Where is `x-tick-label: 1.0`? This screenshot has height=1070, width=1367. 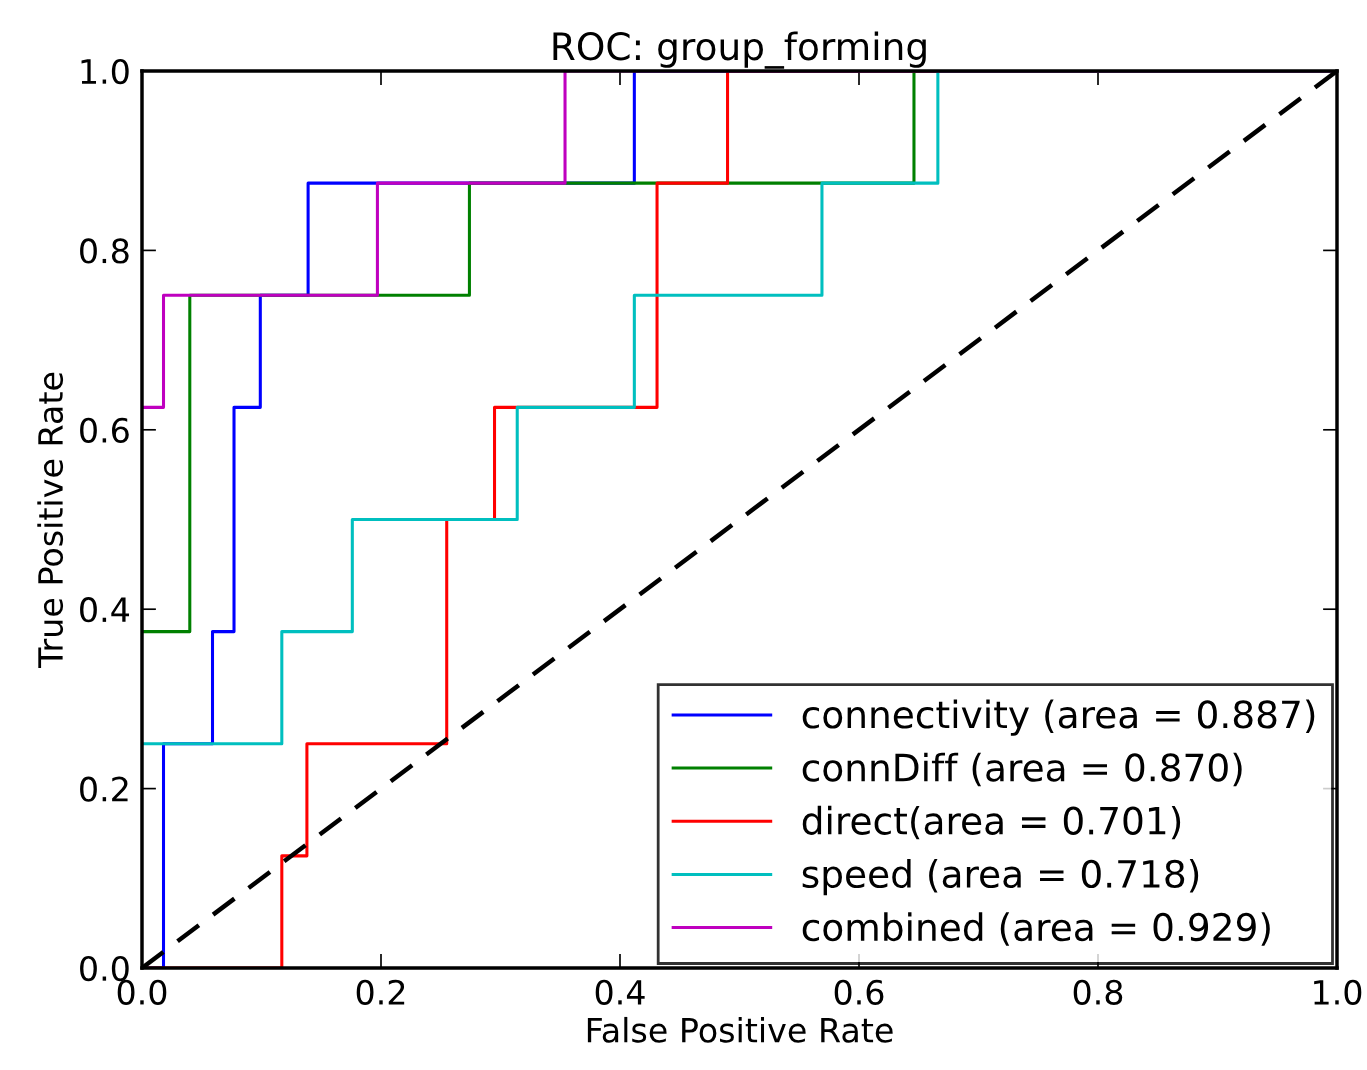
x-tick-label: 1.0 is located at coordinates (1338, 992).